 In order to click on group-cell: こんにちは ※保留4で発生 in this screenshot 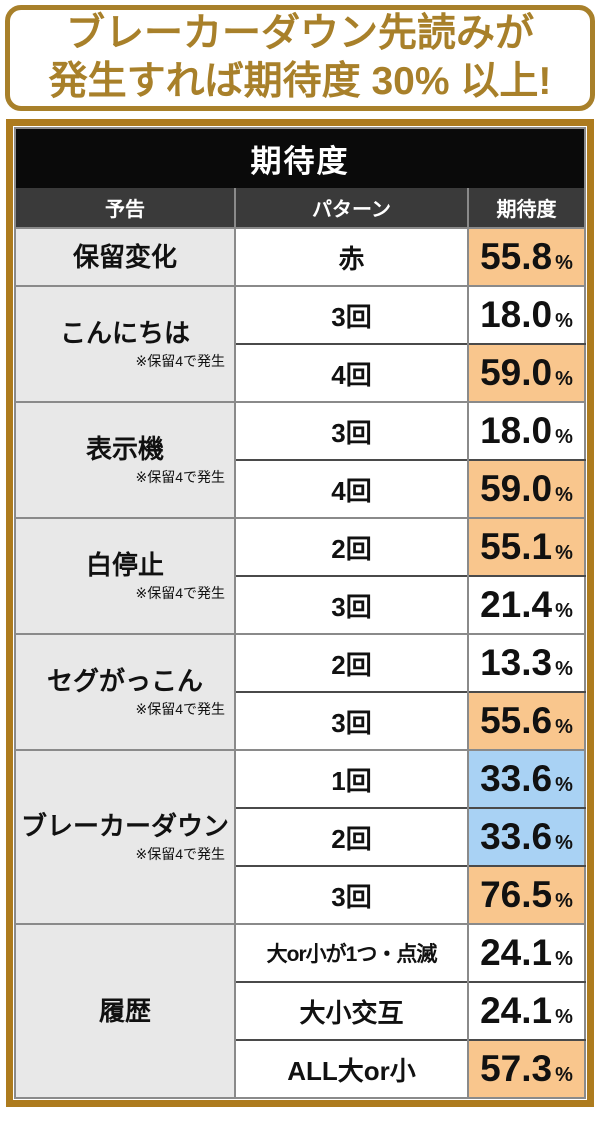, I will do `click(125, 343)`.